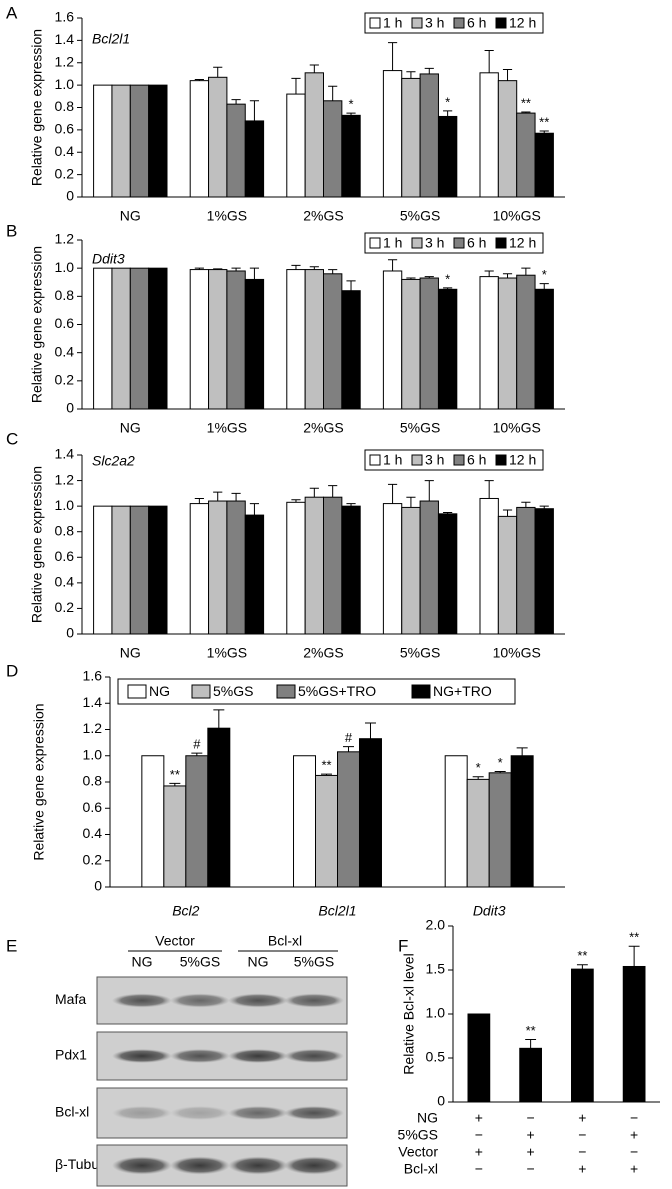  Describe the element at coordinates (65, 129) in the screenshot. I see `y-tick-label: 0.6` at that location.